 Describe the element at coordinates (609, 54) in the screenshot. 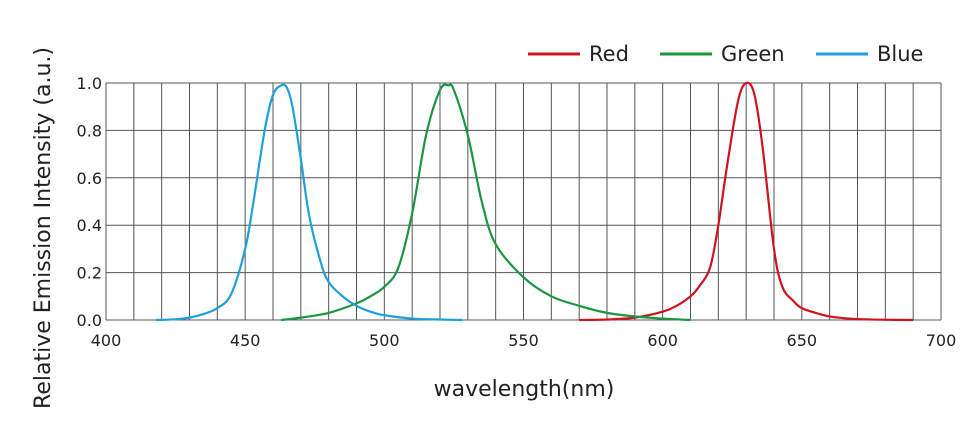

I see `legend-label-red: Red` at that location.